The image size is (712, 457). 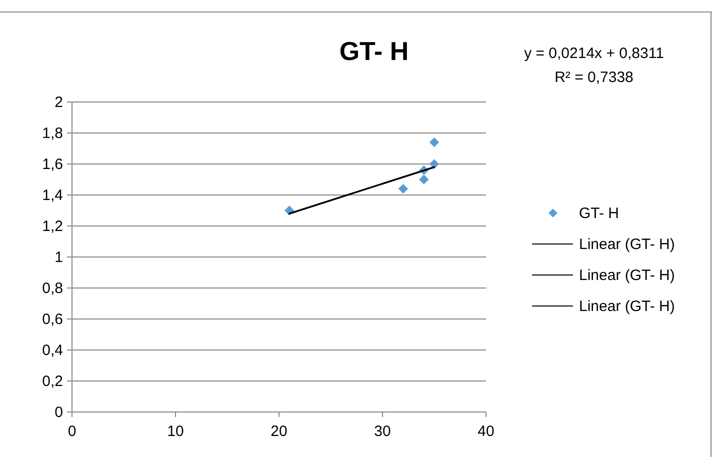 What do you see at coordinates (594, 53) in the screenshot?
I see `text: y = 0,0214x + 0,8311` at bounding box center [594, 53].